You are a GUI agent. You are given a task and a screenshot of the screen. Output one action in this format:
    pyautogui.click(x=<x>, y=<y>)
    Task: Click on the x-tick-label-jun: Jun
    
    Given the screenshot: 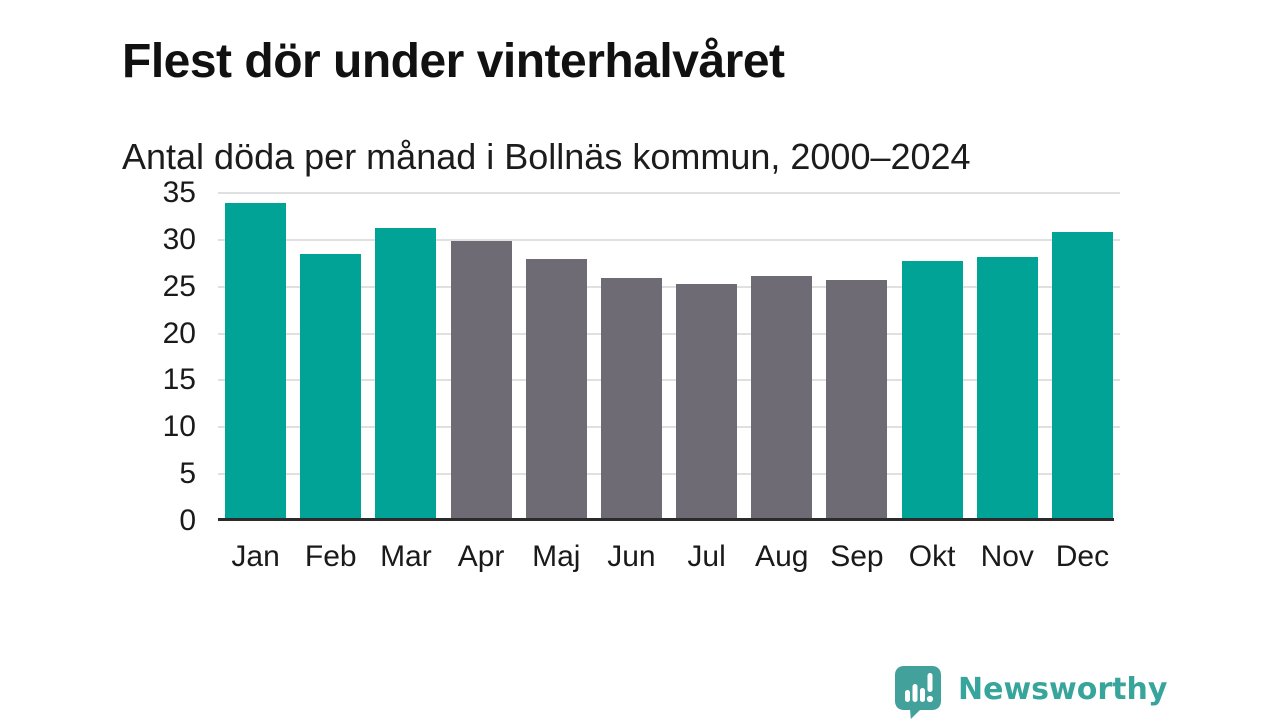 What is the action you would take?
    pyautogui.click(x=631, y=556)
    